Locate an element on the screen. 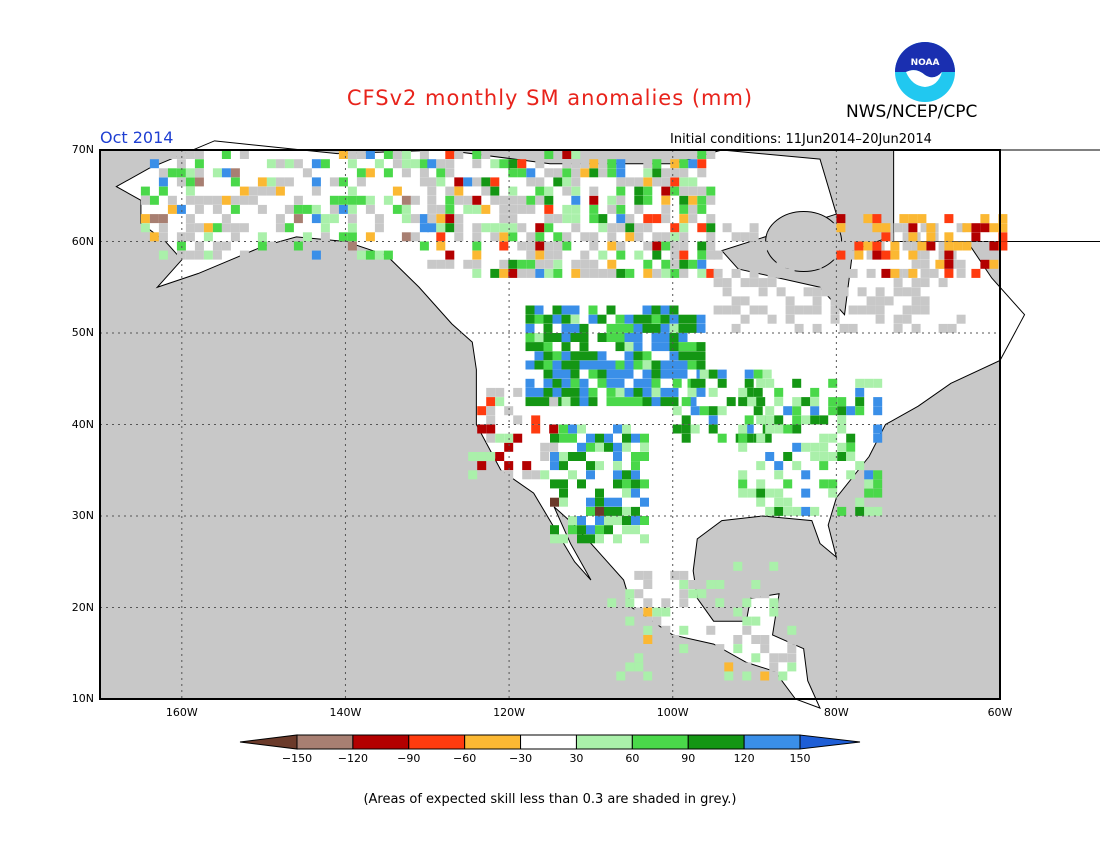 The width and height of the screenshot is (1100, 850). colorbar-swatch is located at coordinates (548, 742).